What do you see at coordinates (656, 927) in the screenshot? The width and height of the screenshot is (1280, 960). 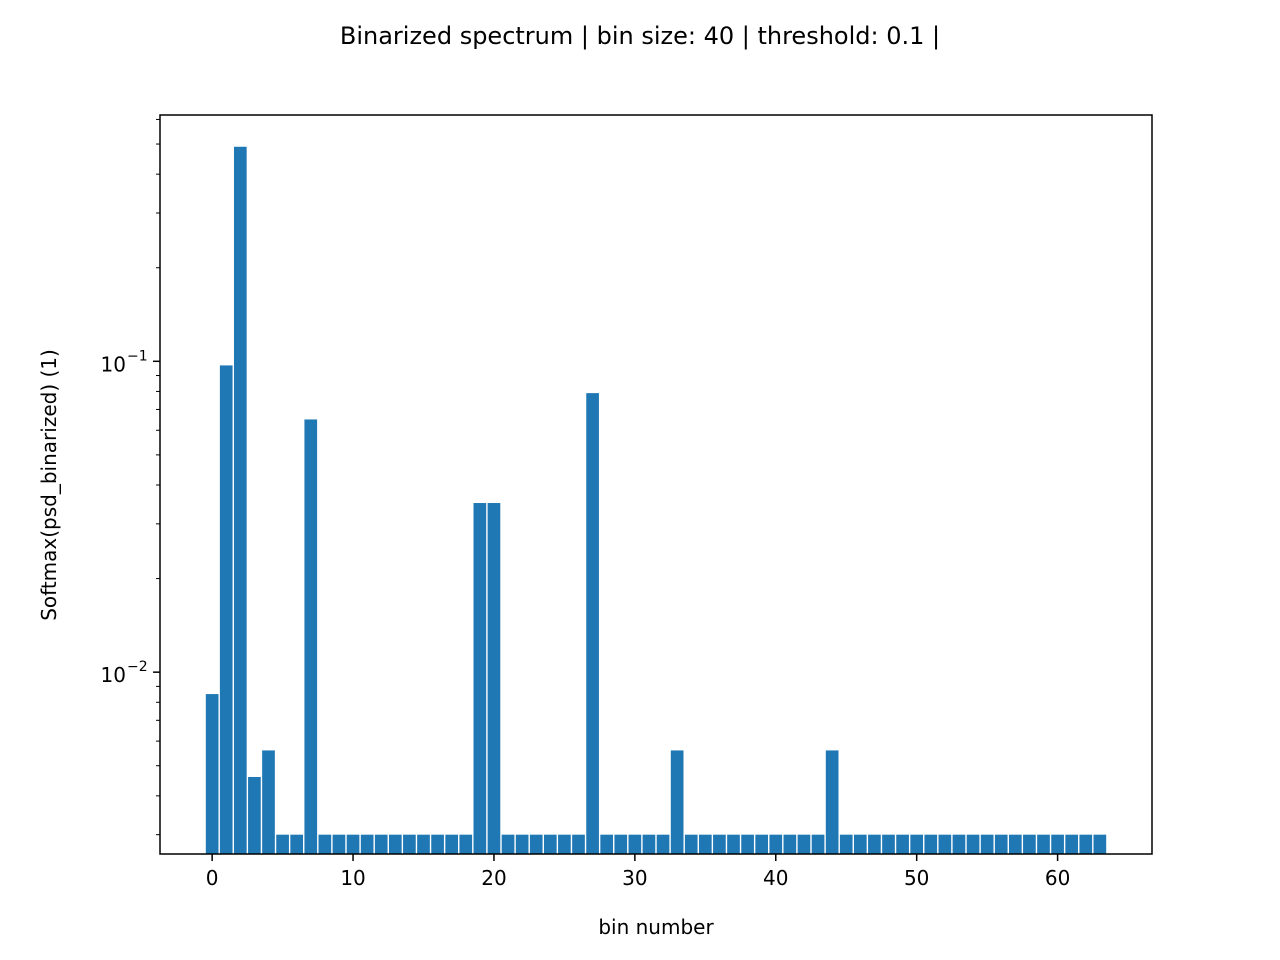 I see `x-axis-label: bin number` at bounding box center [656, 927].